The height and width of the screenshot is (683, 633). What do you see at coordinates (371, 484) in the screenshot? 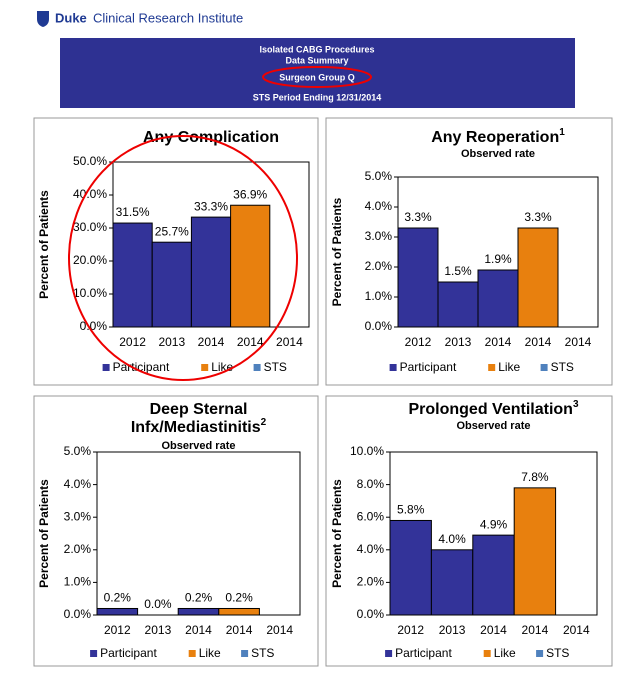
I see `y-tick-label: 8.0%` at bounding box center [371, 484].